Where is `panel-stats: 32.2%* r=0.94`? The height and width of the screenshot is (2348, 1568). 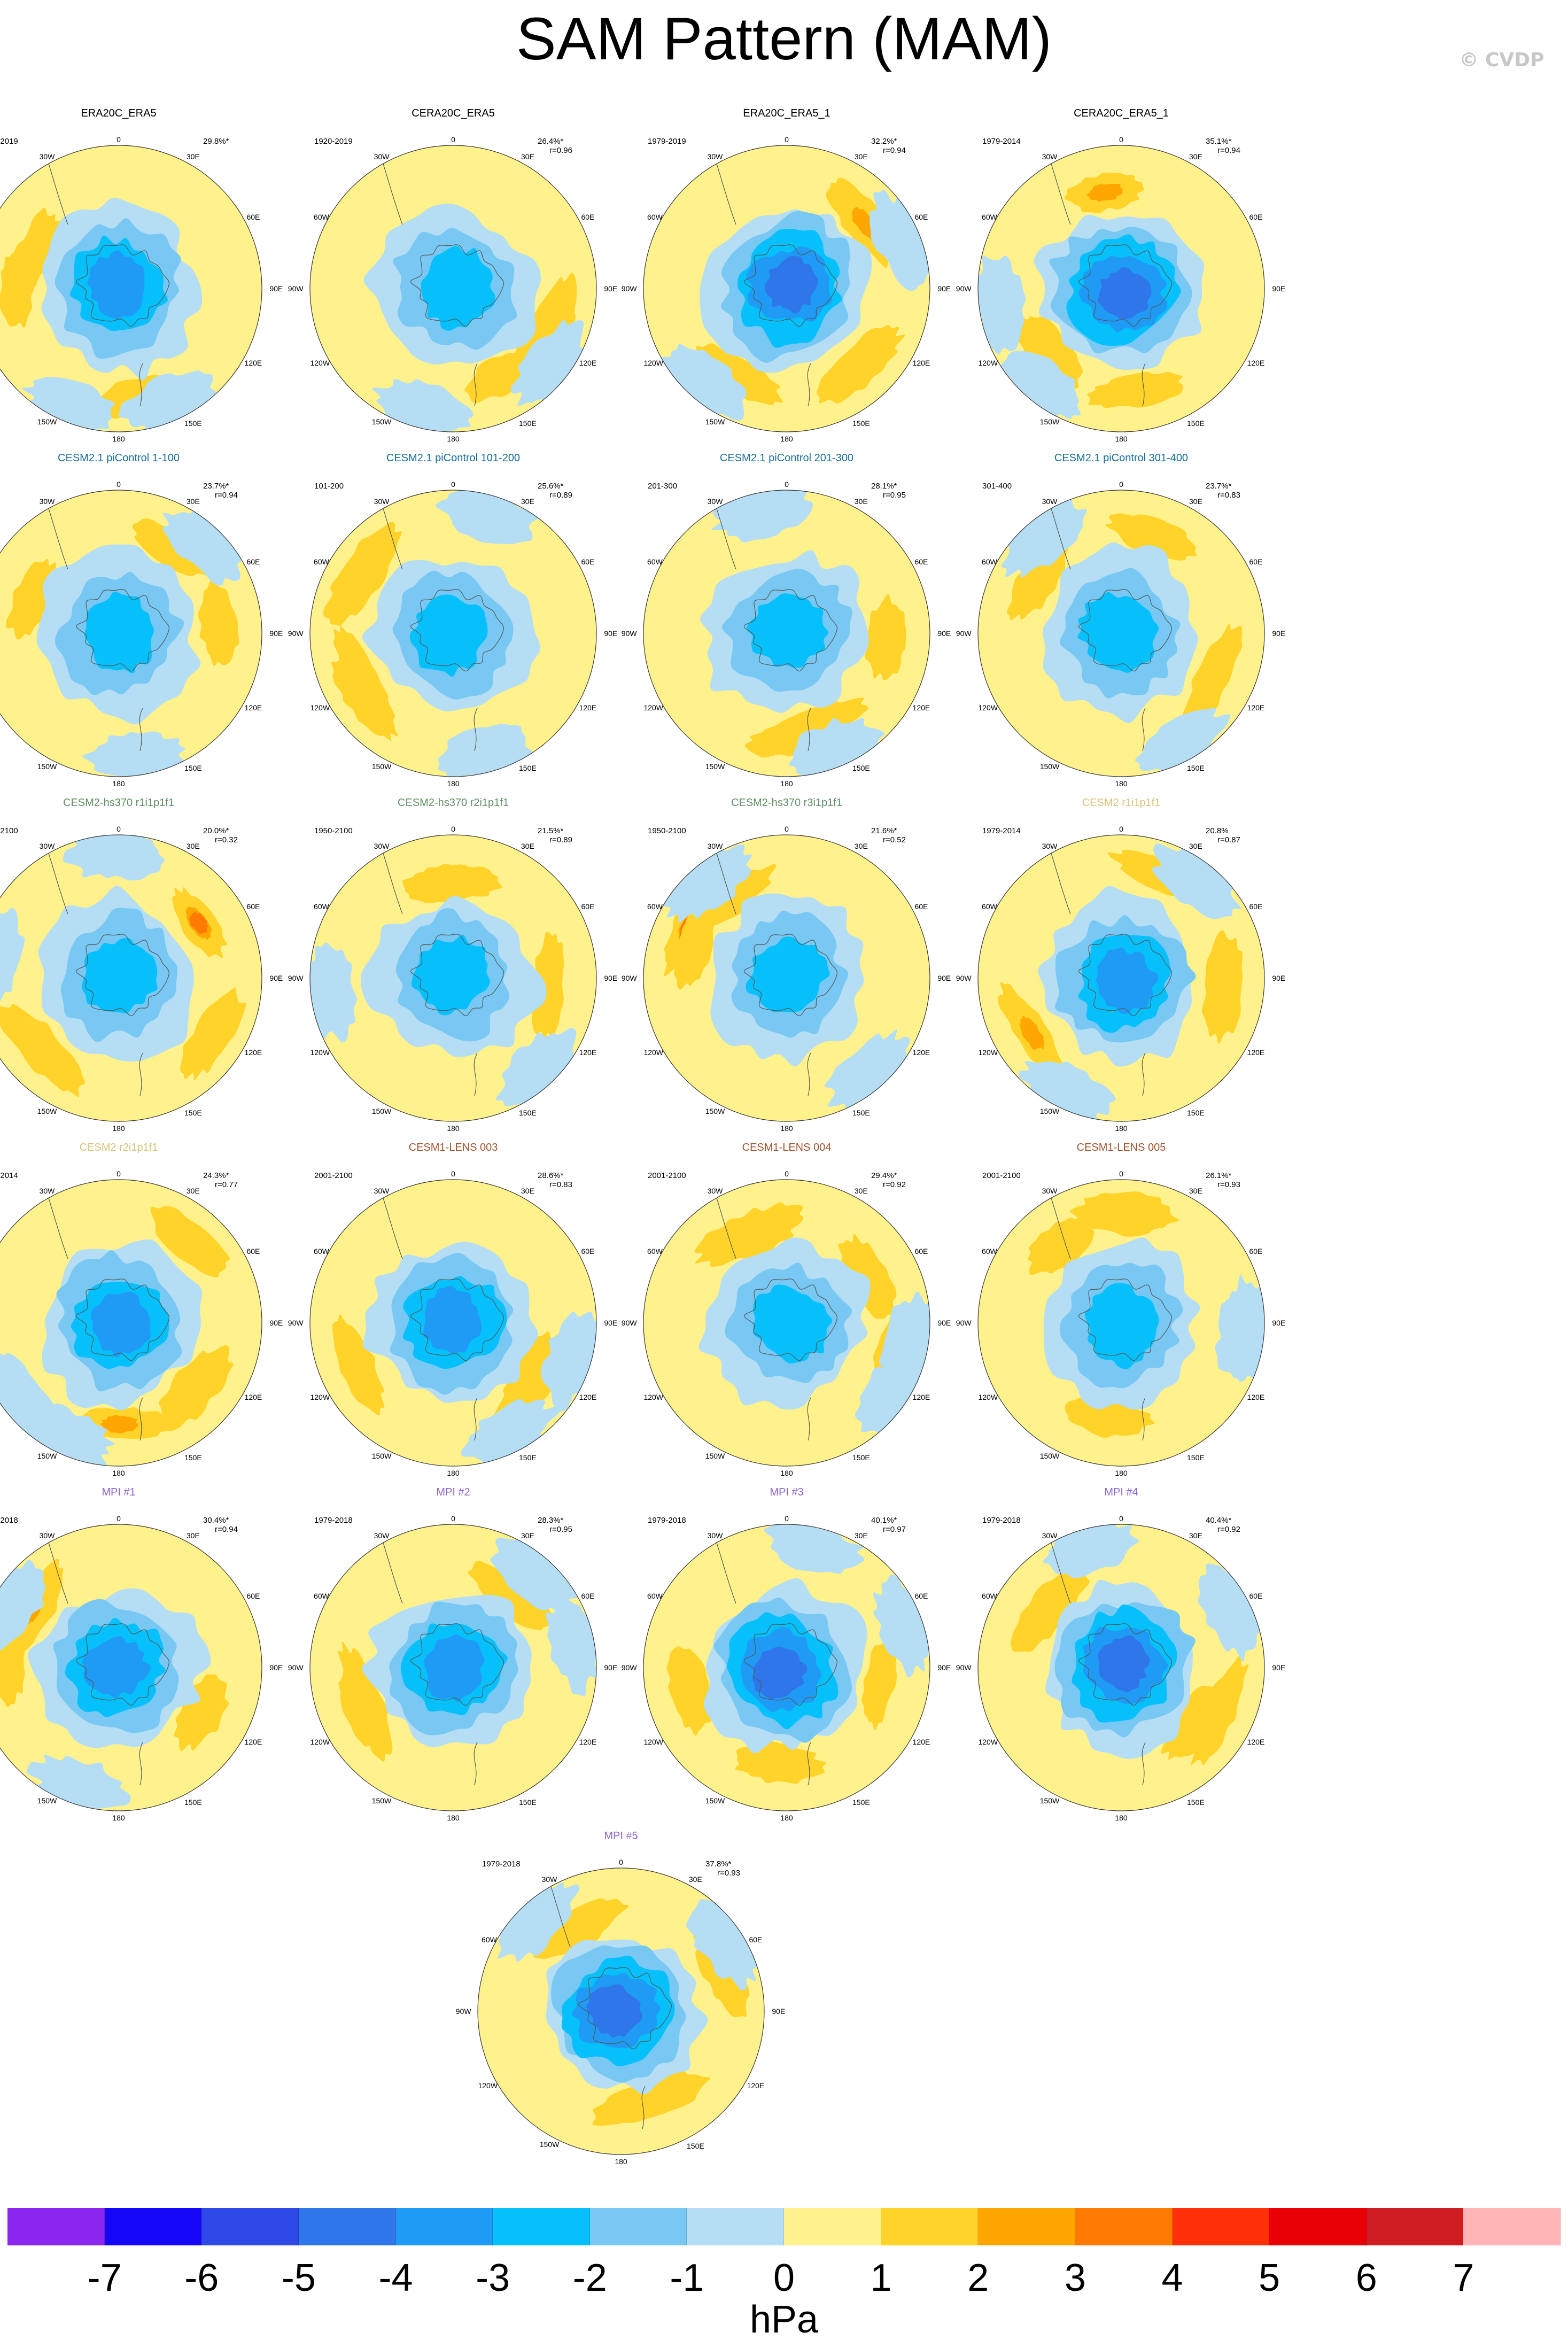 panel-stats: 32.2%* r=0.94 is located at coordinates (889, 146).